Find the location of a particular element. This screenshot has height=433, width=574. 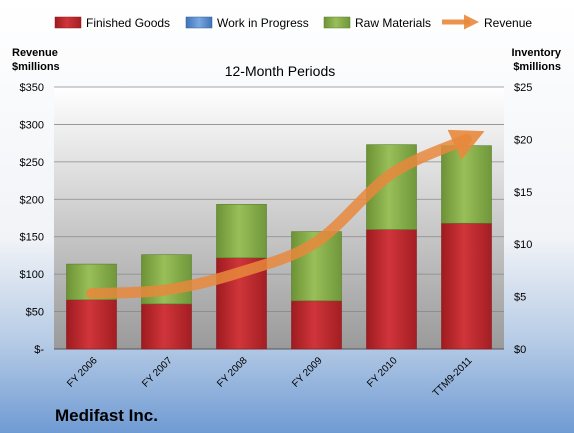

legend-swatch-finished-goods is located at coordinates (68, 22).